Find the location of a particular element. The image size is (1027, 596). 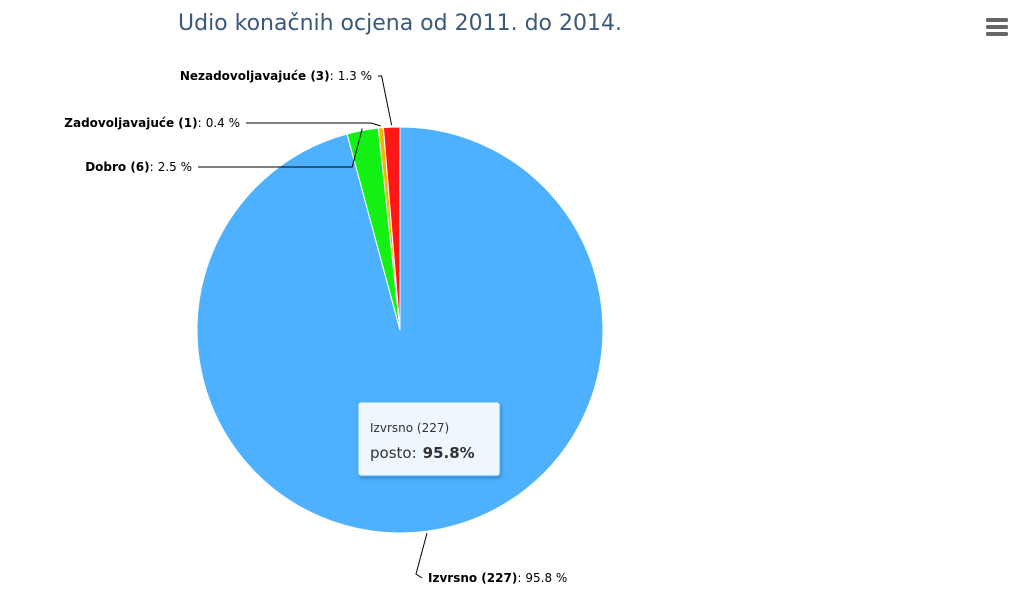

data-label: Zadovoljavajuće (1): 0.4 % is located at coordinates (152, 123).